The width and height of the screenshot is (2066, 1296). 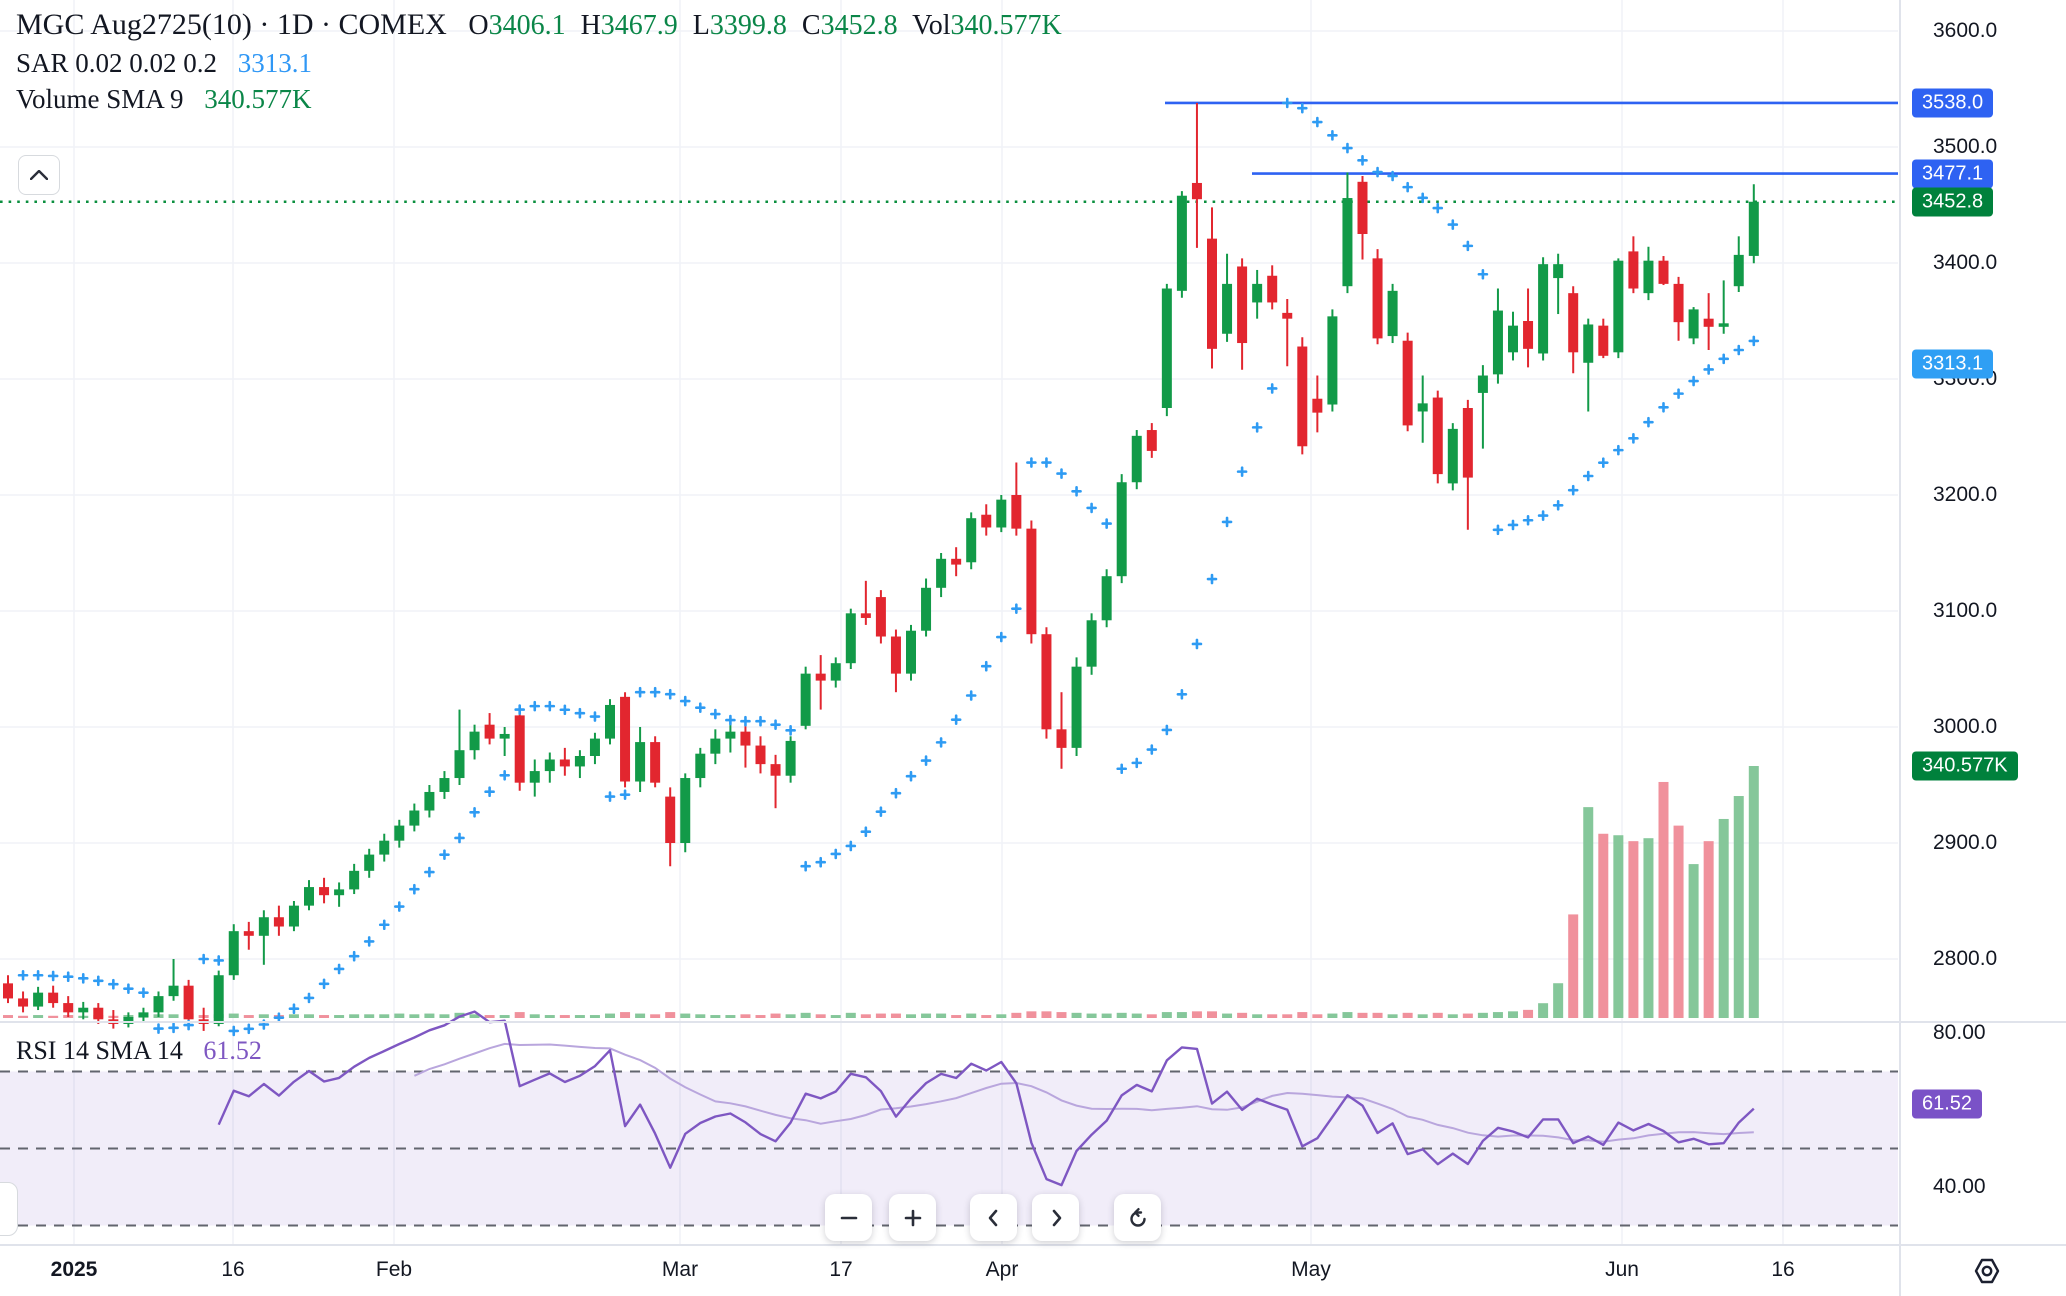 I want to click on pane-edge-button, so click(x=9, y=1209).